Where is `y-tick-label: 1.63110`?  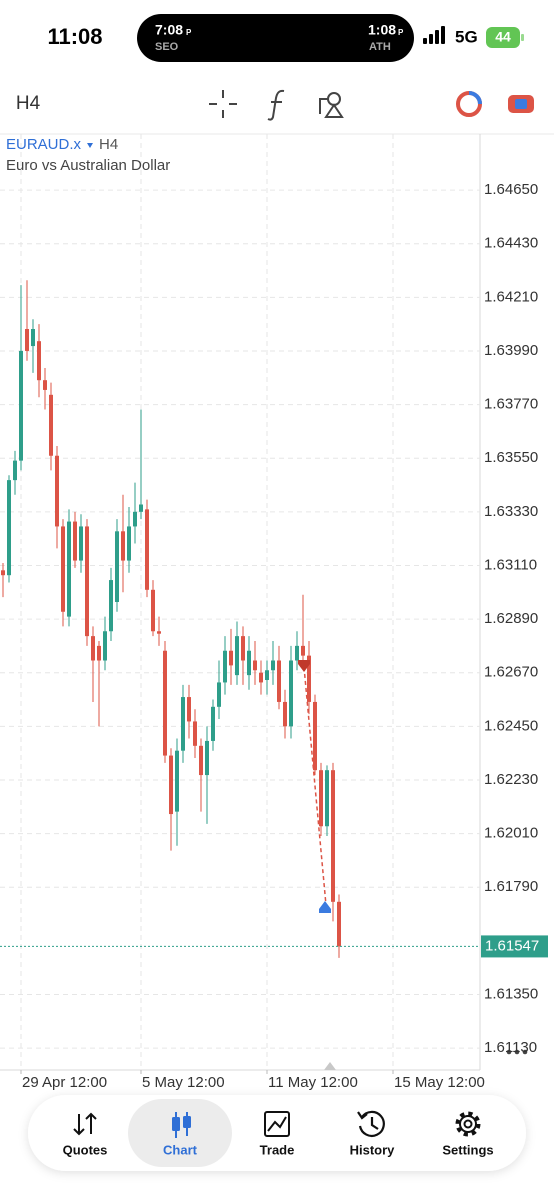 y-tick-label: 1.63110 is located at coordinates (510, 564).